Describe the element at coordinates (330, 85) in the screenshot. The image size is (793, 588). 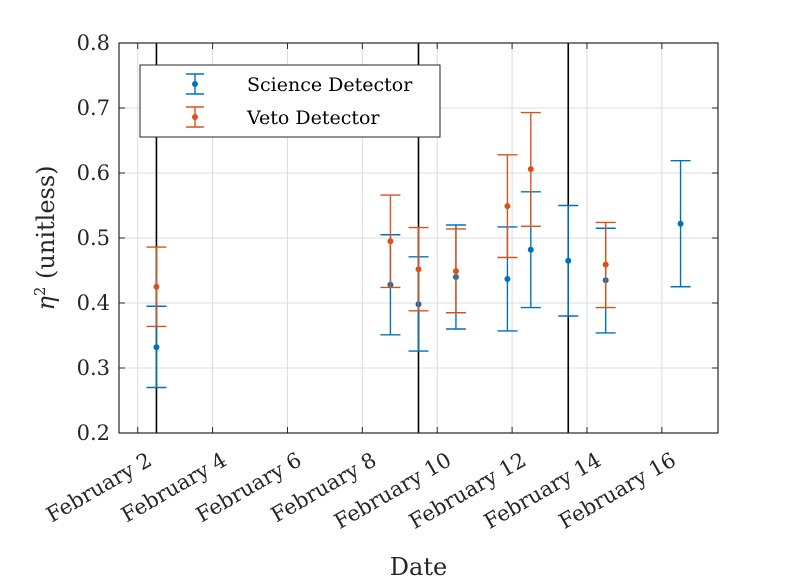
I see `legend-label: Science Detector` at that location.